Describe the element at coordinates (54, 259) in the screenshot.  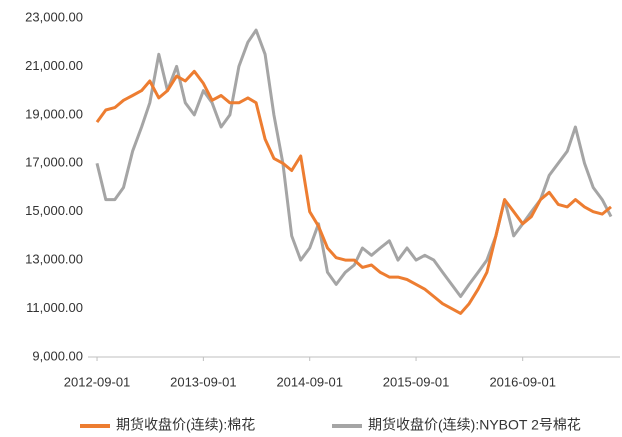
I see `y-tick-label: 13,000.00` at that location.